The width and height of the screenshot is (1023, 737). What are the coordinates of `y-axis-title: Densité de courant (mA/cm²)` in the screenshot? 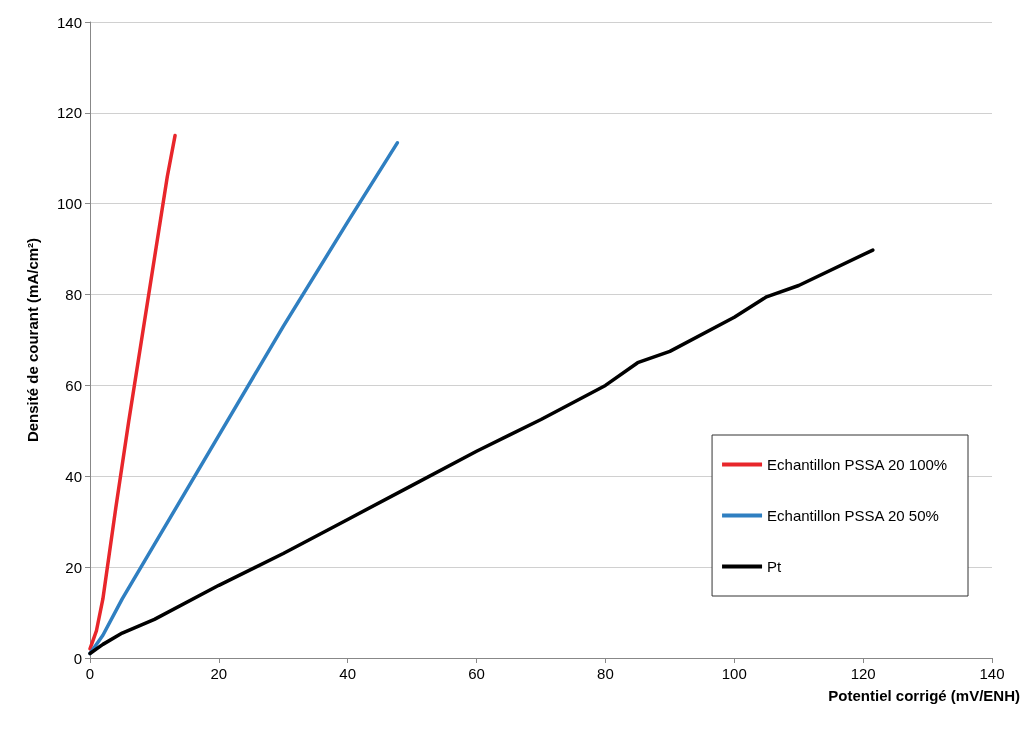 It's located at (32, 340).